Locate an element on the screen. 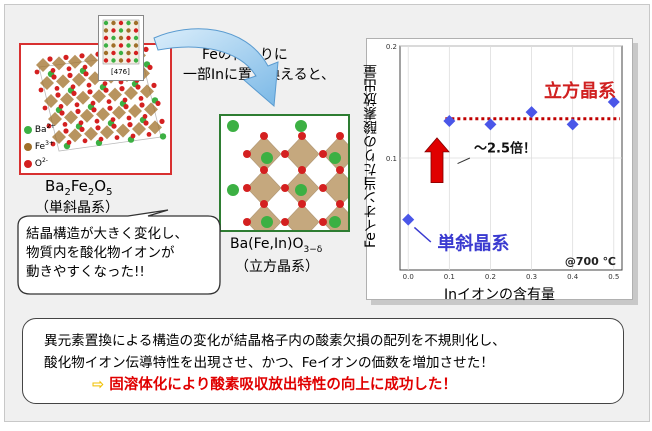  monoclinic-formula: Ba2Fe2O5 is located at coordinates (79, 187).